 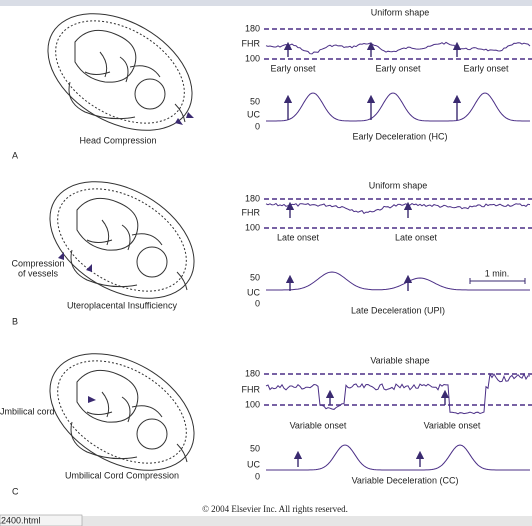 I want to click on top-bar, so click(x=266, y=3).